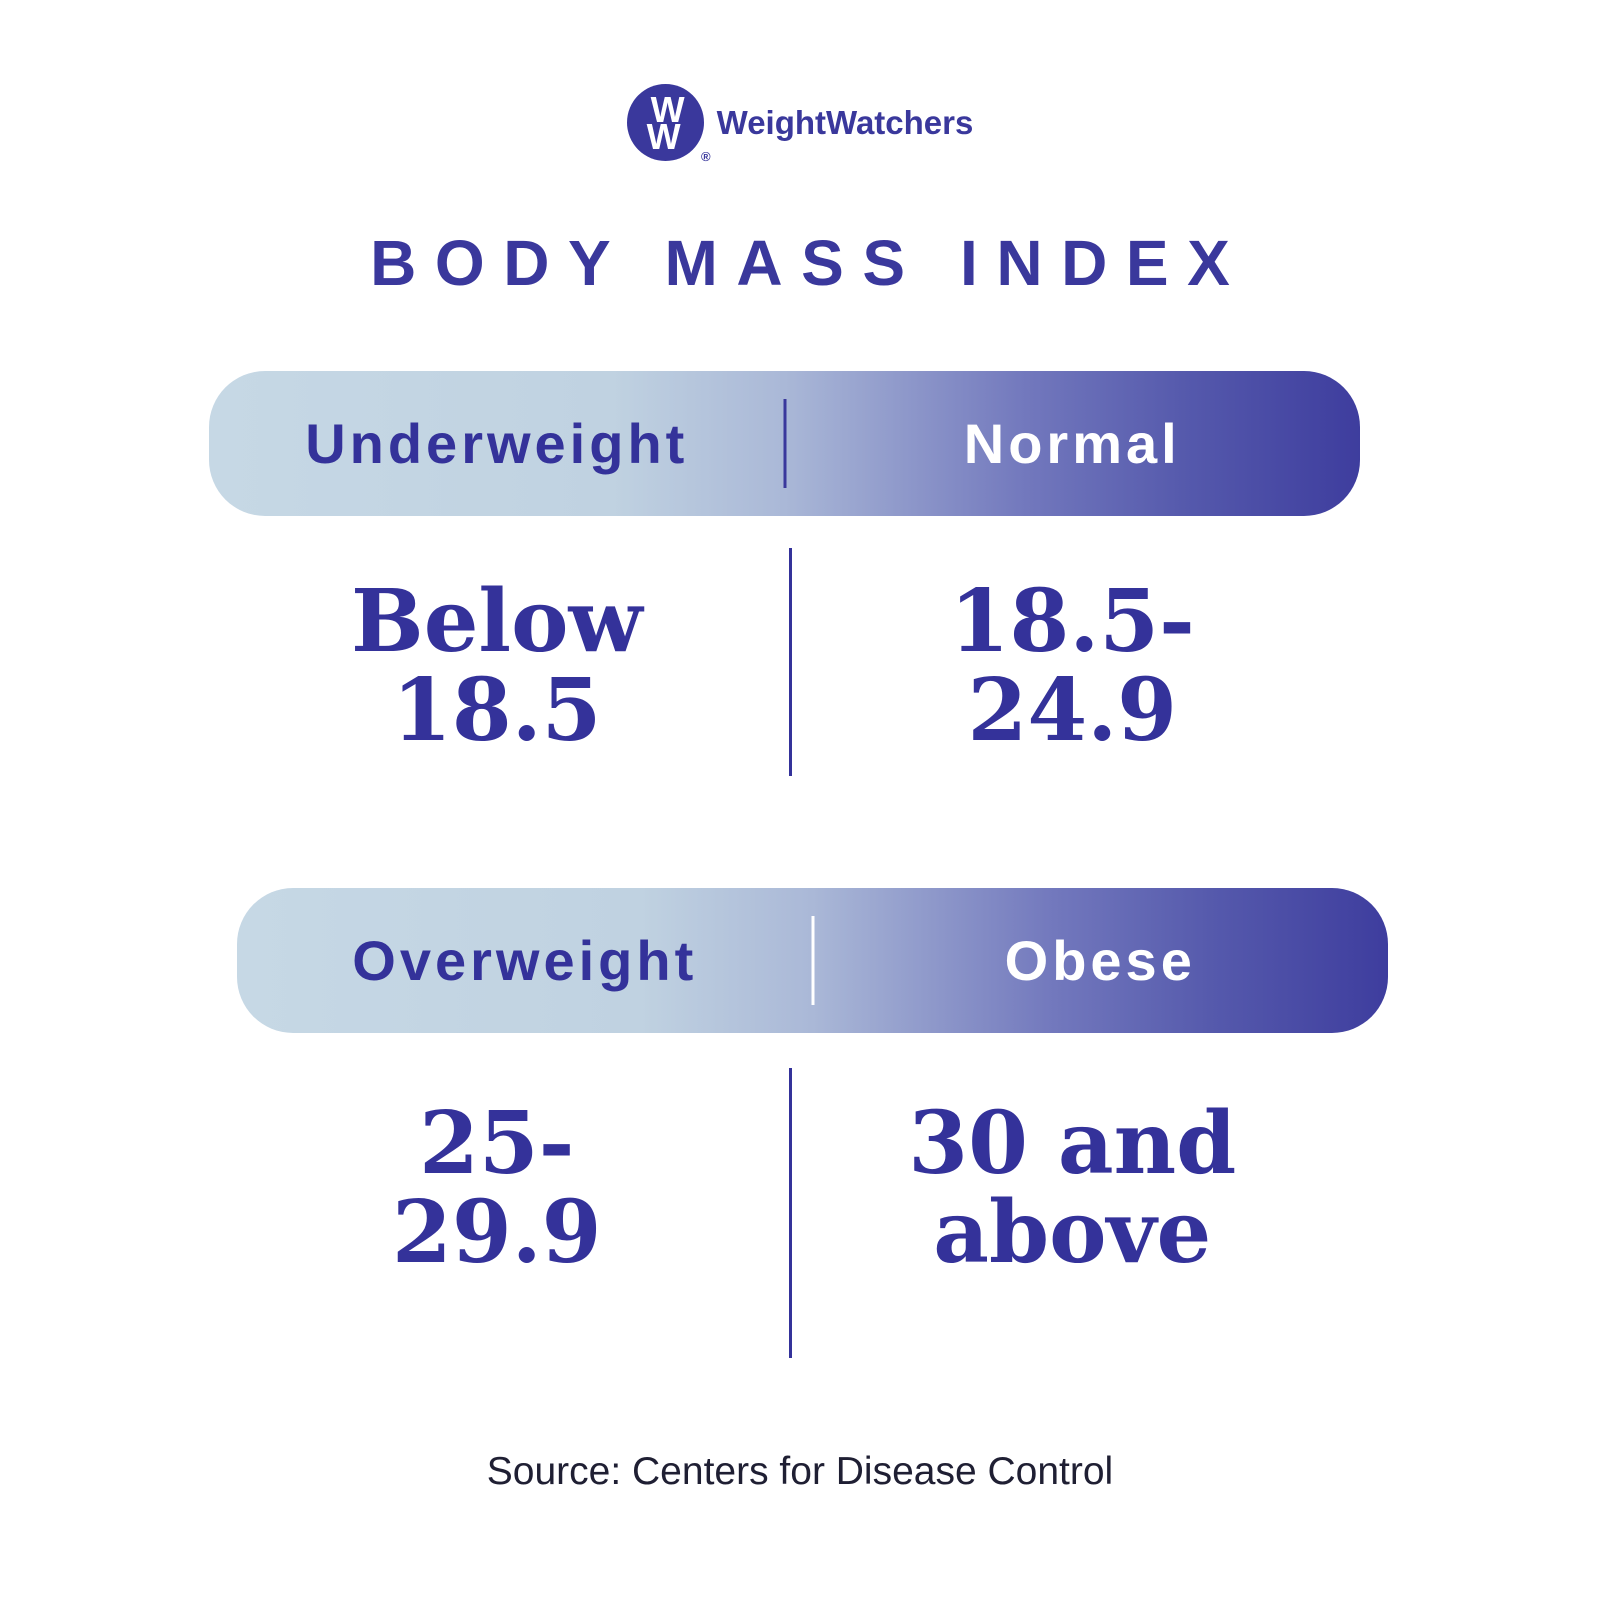  What do you see at coordinates (667, 109) in the screenshot?
I see `logo-monogram-top: W` at bounding box center [667, 109].